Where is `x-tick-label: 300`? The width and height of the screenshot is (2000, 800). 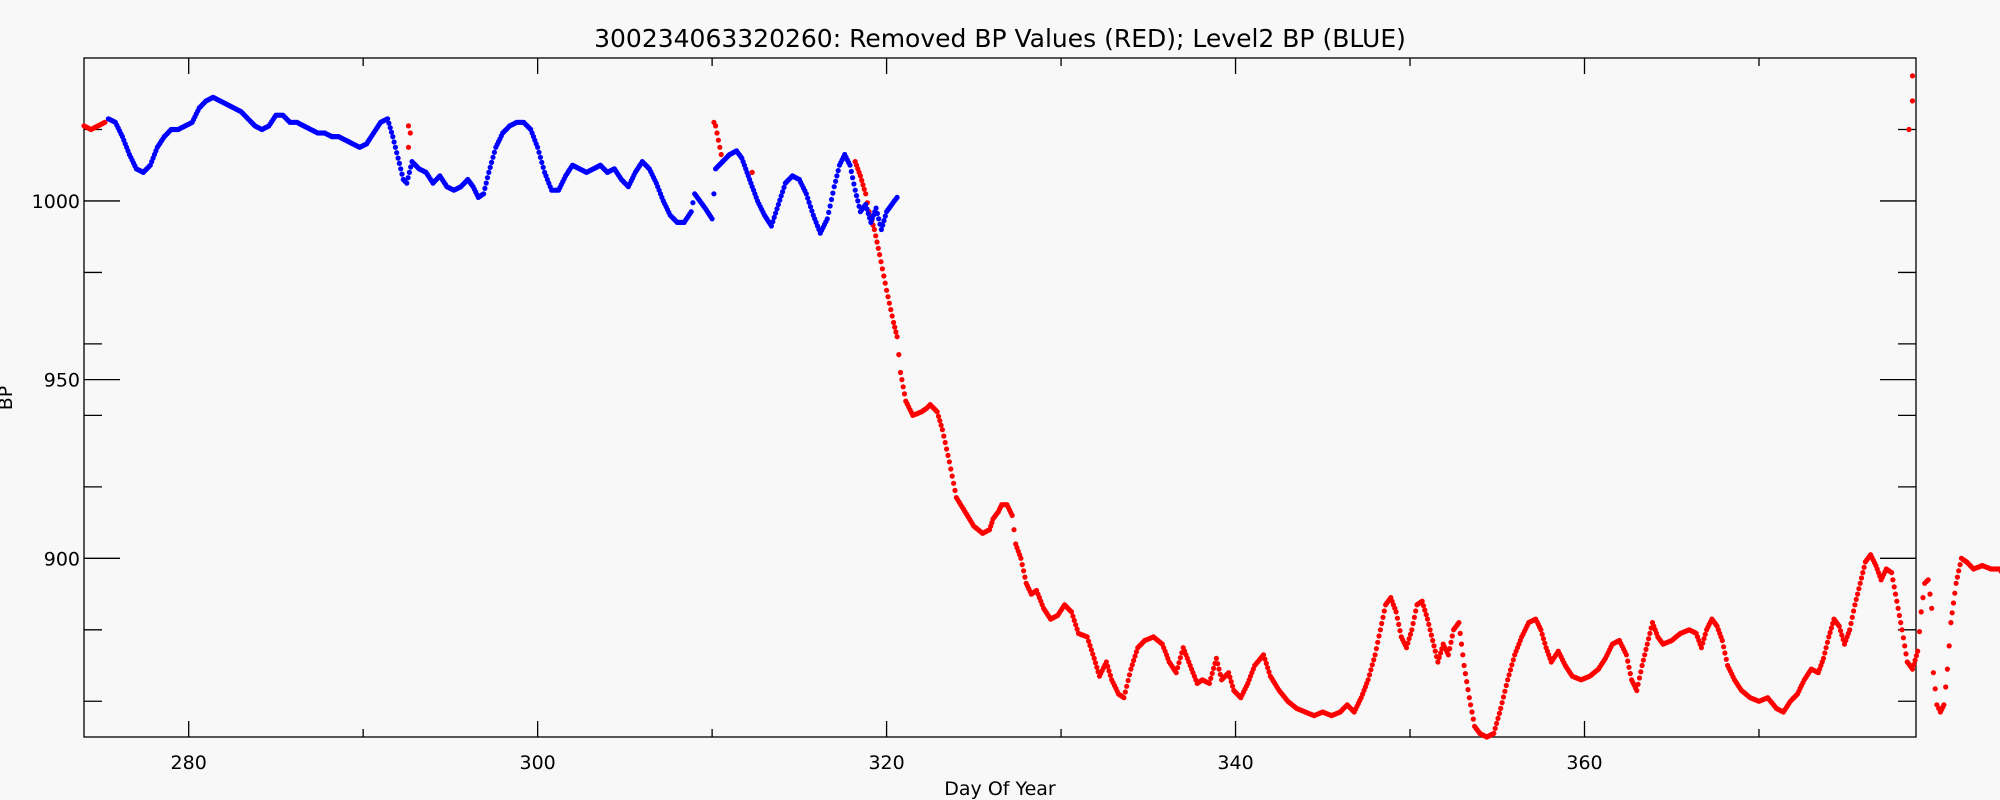
x-tick-label: 300 is located at coordinates (538, 763).